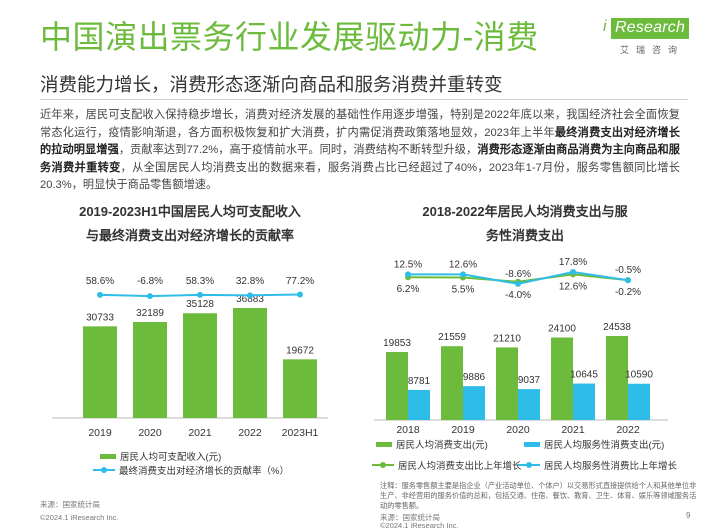 The image size is (710, 532). Describe the element at coordinates (604, 445) in the screenshot. I see `legend-label: 居民人均服务性消费支出(元)` at that location.